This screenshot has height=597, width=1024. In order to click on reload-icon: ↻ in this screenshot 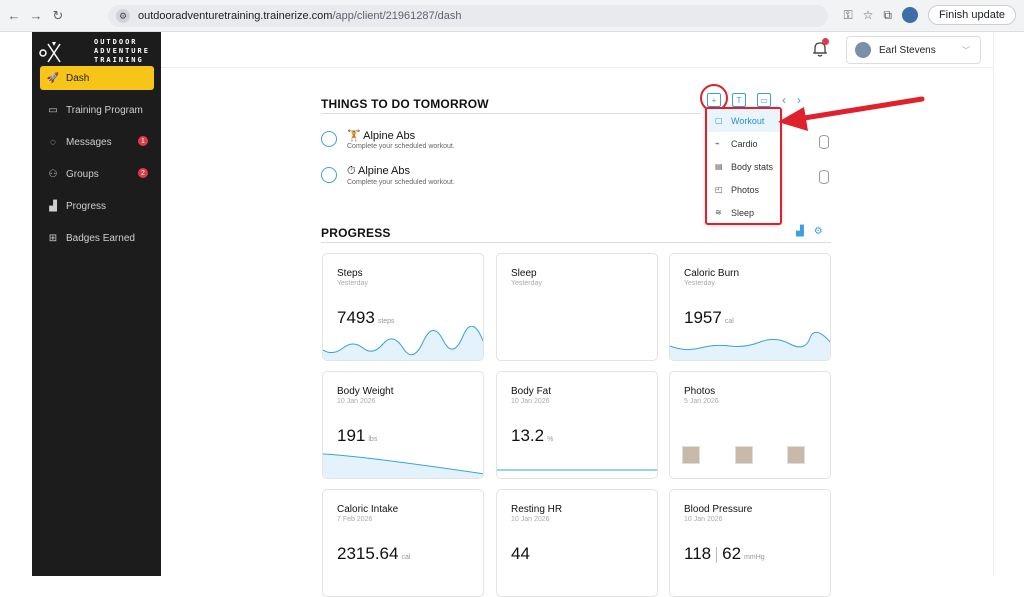, I will do `click(58, 15)`.